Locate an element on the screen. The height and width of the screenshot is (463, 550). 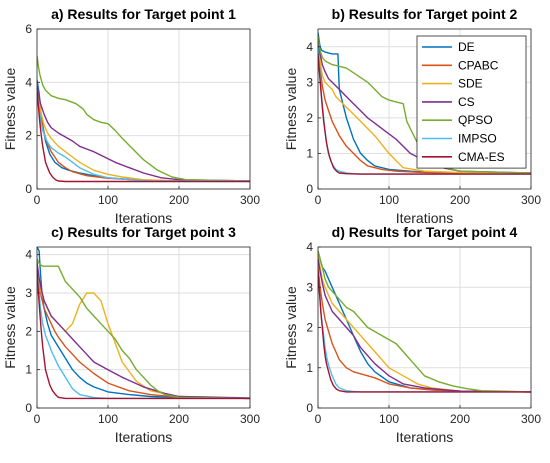
panel-2-axes-box is located at coordinates (424, 109).